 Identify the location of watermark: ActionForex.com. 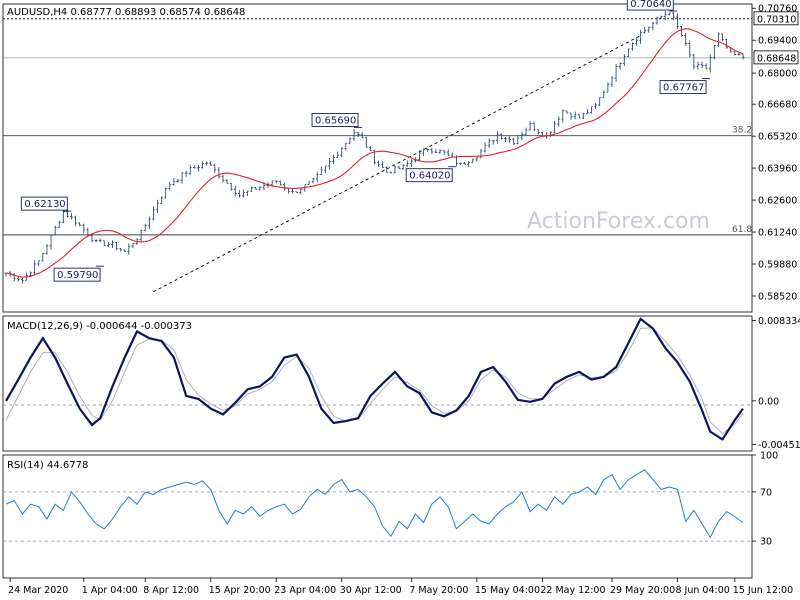
(618, 221).